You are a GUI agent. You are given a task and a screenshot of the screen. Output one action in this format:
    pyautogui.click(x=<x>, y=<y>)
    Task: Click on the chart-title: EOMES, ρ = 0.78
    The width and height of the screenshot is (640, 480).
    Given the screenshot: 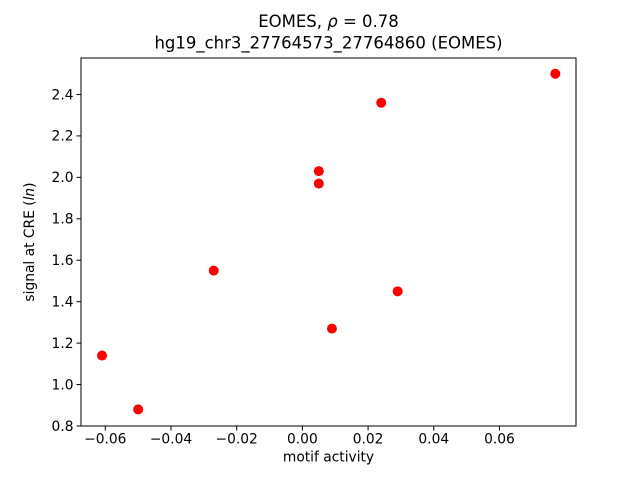 What is the action you would take?
    pyautogui.click(x=328, y=21)
    